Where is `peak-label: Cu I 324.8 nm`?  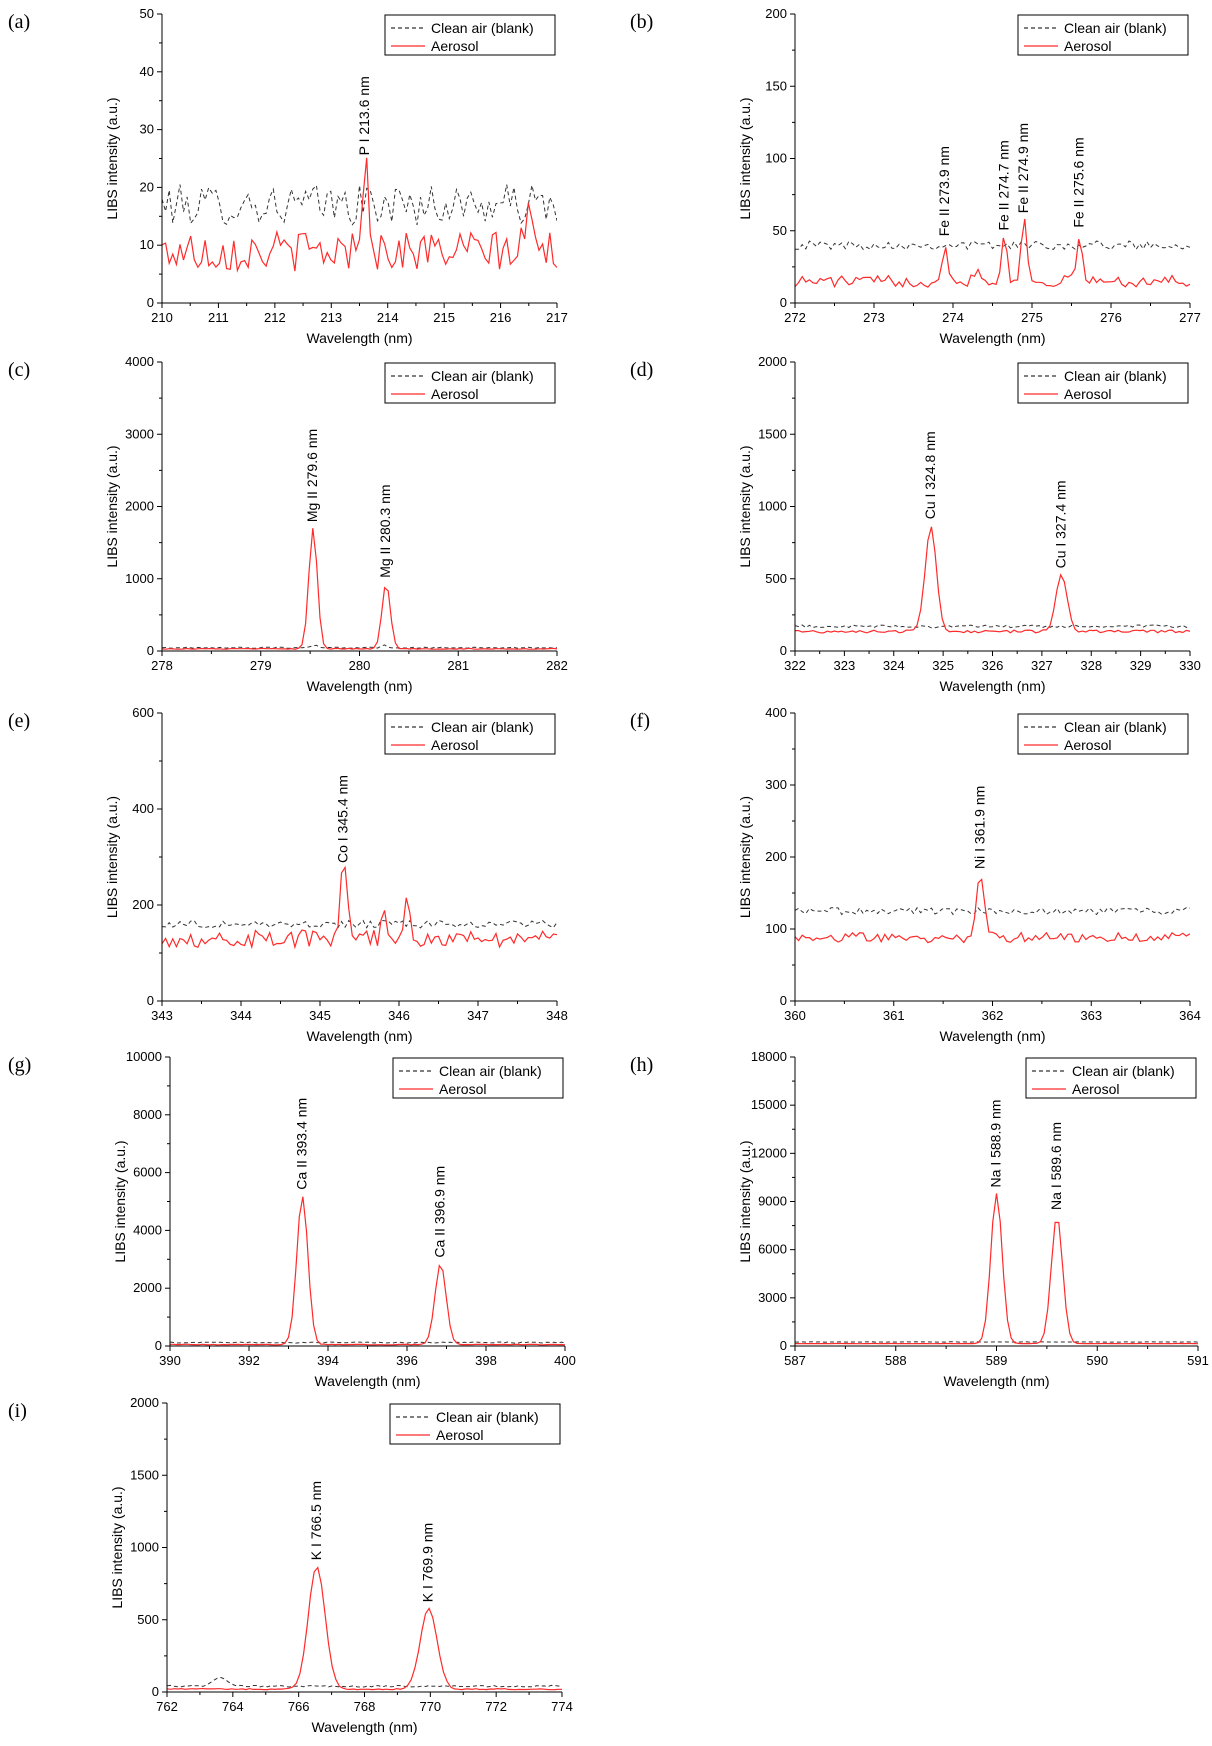
peak-label: Cu I 324.8 nm is located at coordinates (930, 475).